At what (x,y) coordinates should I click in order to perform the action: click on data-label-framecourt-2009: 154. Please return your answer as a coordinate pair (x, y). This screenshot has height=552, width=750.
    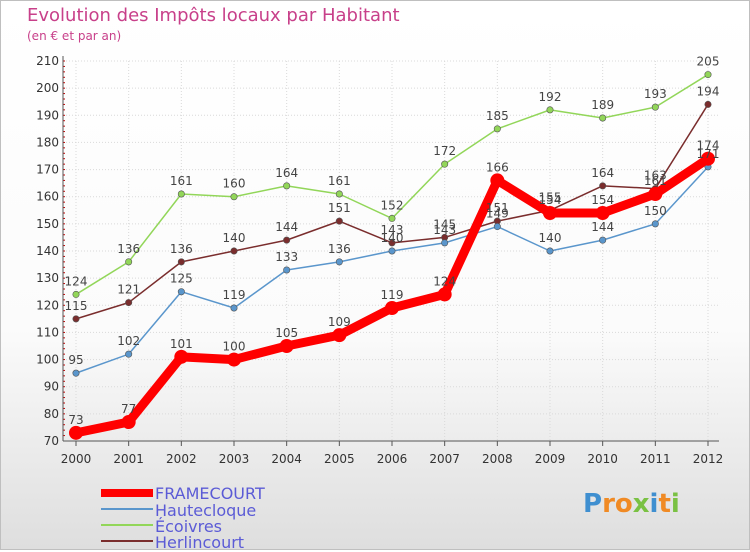
    Looking at the image, I should click on (550, 200).